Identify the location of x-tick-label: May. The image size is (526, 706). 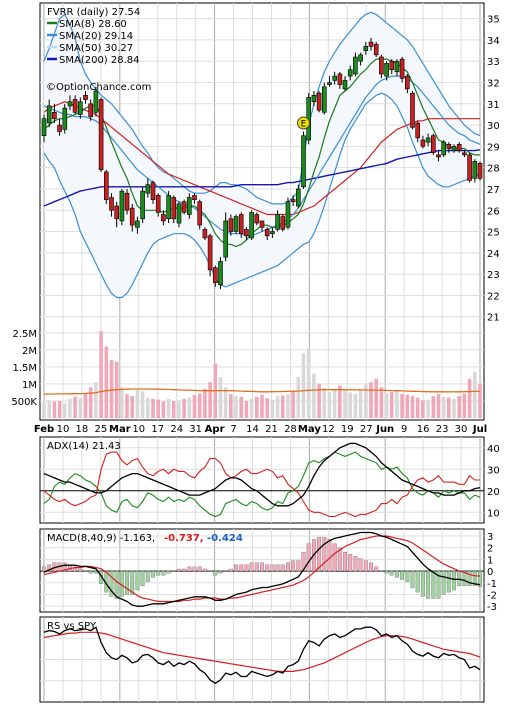
(309, 429).